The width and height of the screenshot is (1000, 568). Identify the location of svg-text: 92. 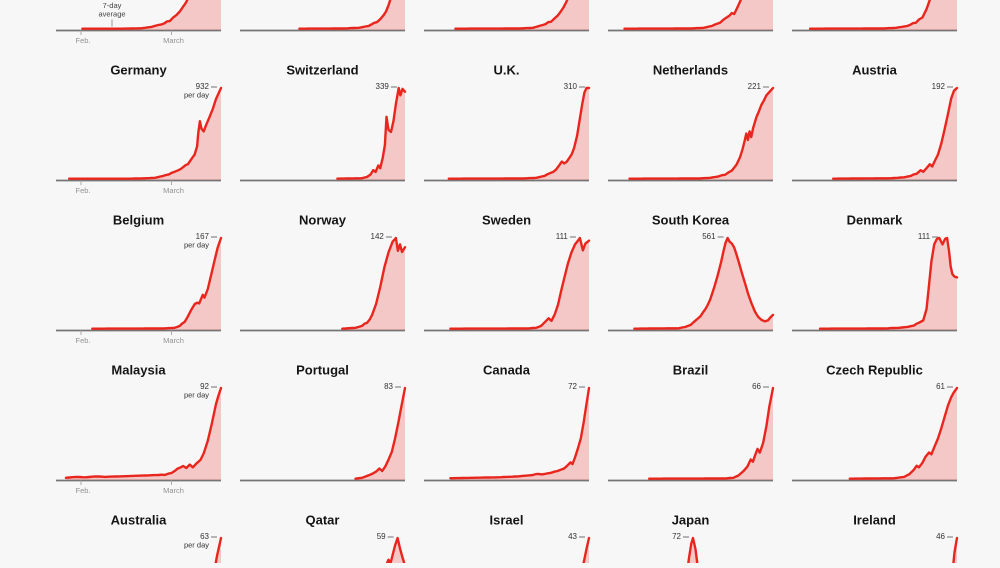
(204, 386).